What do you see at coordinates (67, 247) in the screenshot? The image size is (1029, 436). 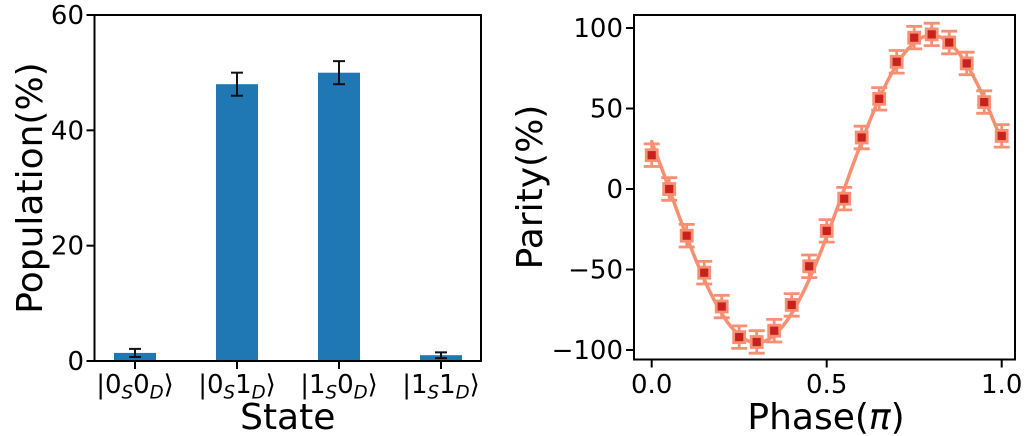 I see `y-tick-label: 20` at bounding box center [67, 247].